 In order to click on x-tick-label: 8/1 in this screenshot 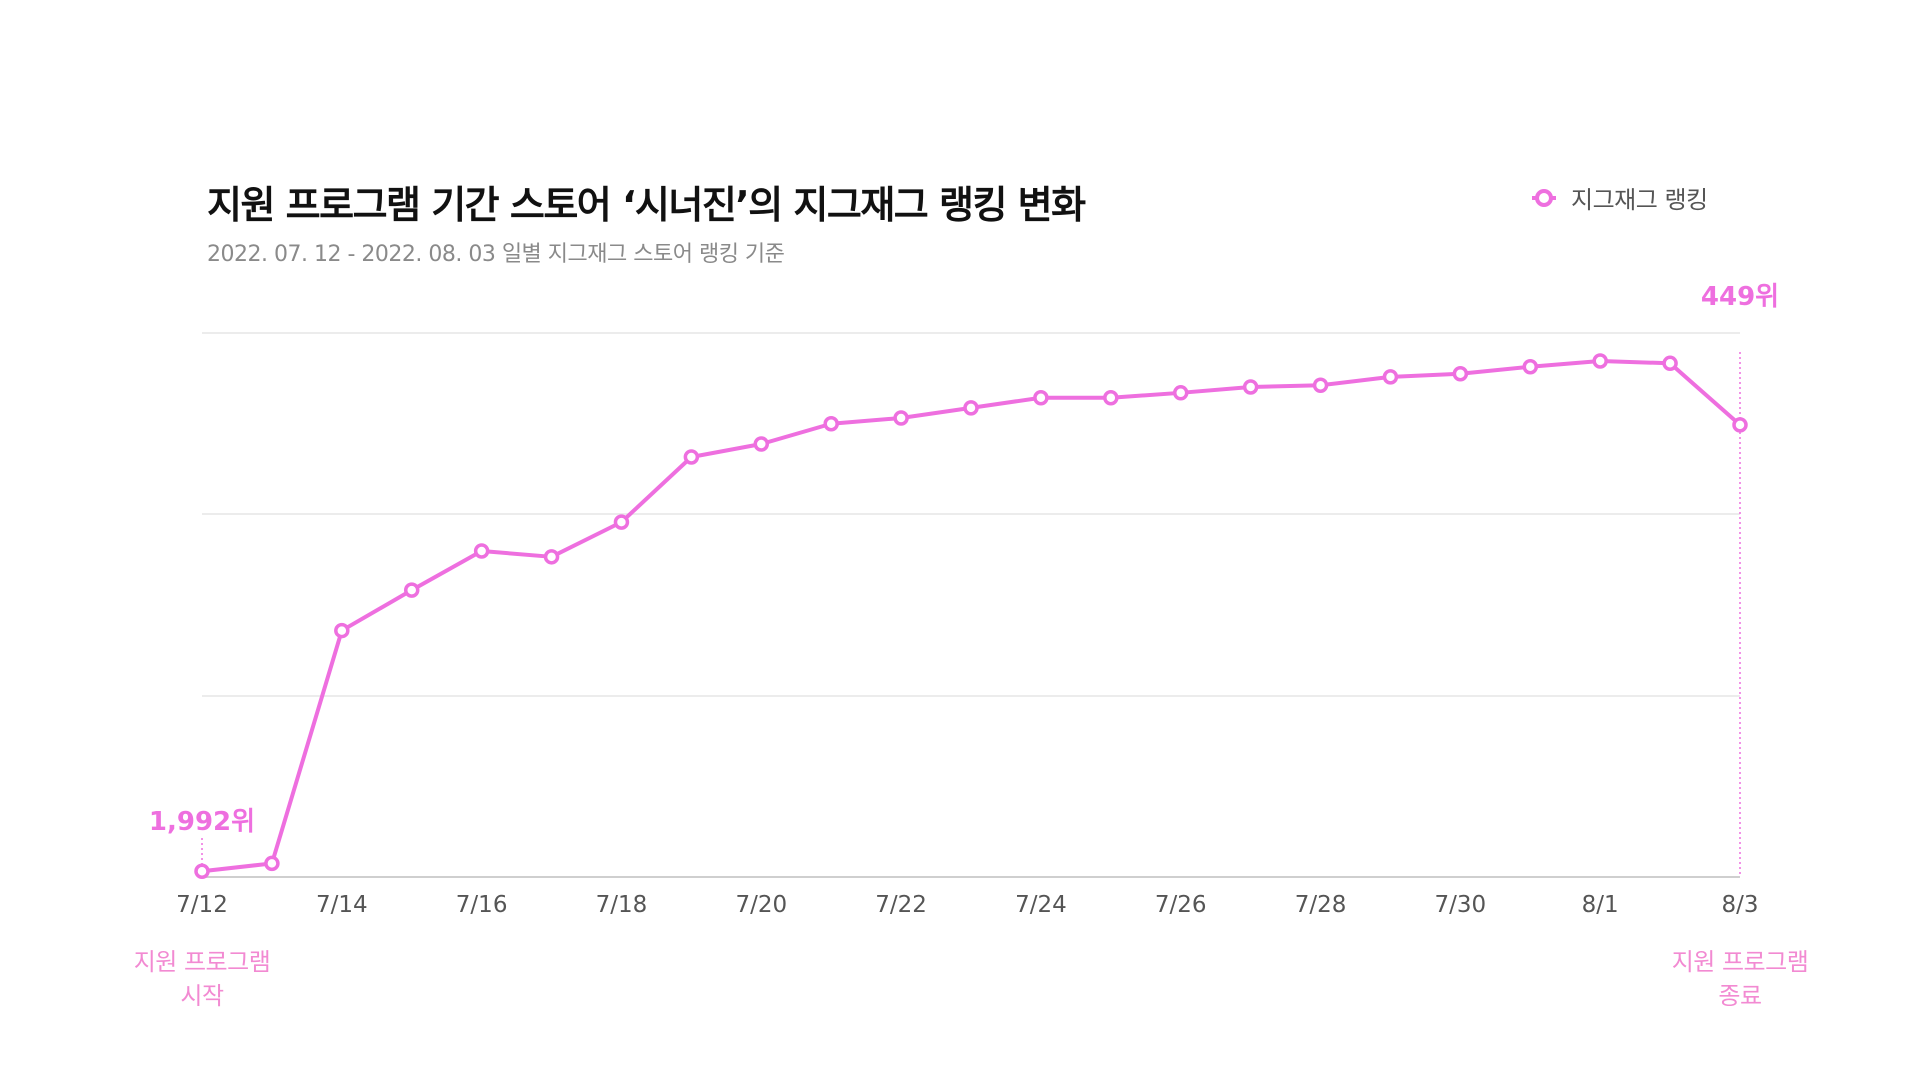, I will do `click(1600, 905)`.